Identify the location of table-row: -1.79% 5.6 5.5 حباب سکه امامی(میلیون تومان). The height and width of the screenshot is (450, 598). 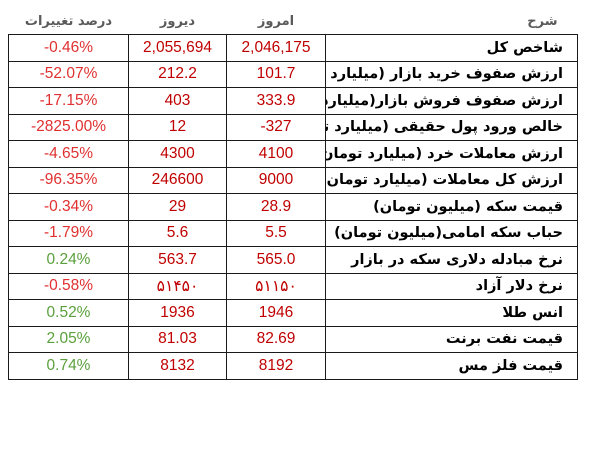
(293, 233).